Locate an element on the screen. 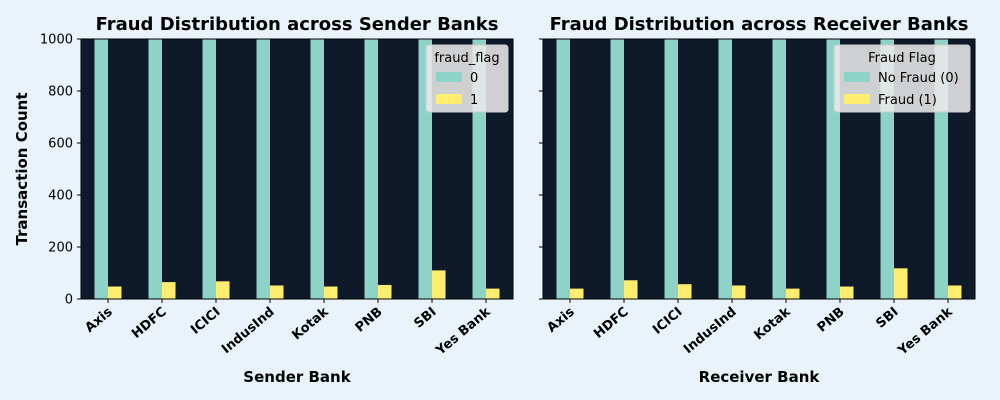  x-axis-label: Sender Bank is located at coordinates (297, 377).